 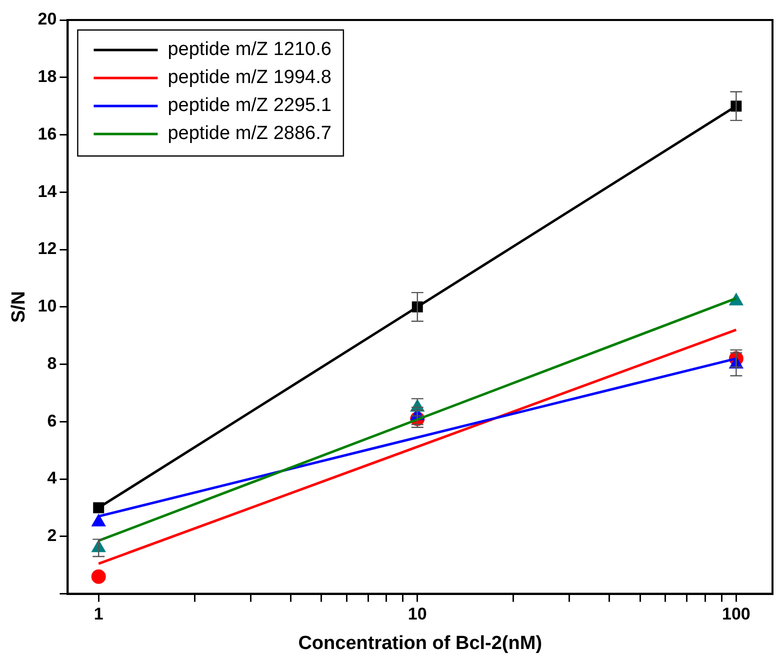 I want to click on y-axis-title: S/N, so click(x=19, y=307).